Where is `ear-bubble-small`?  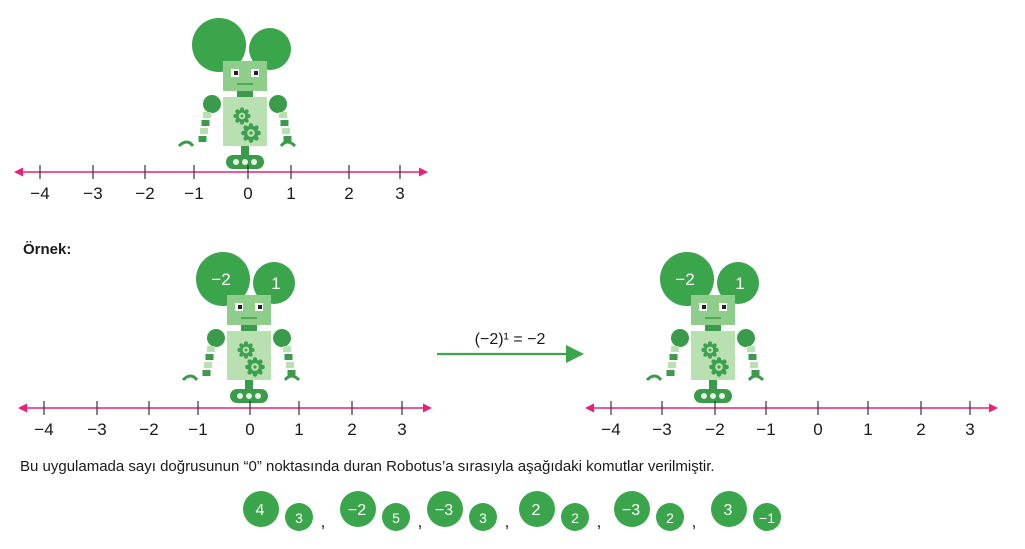
ear-bubble-small is located at coordinates (738, 283).